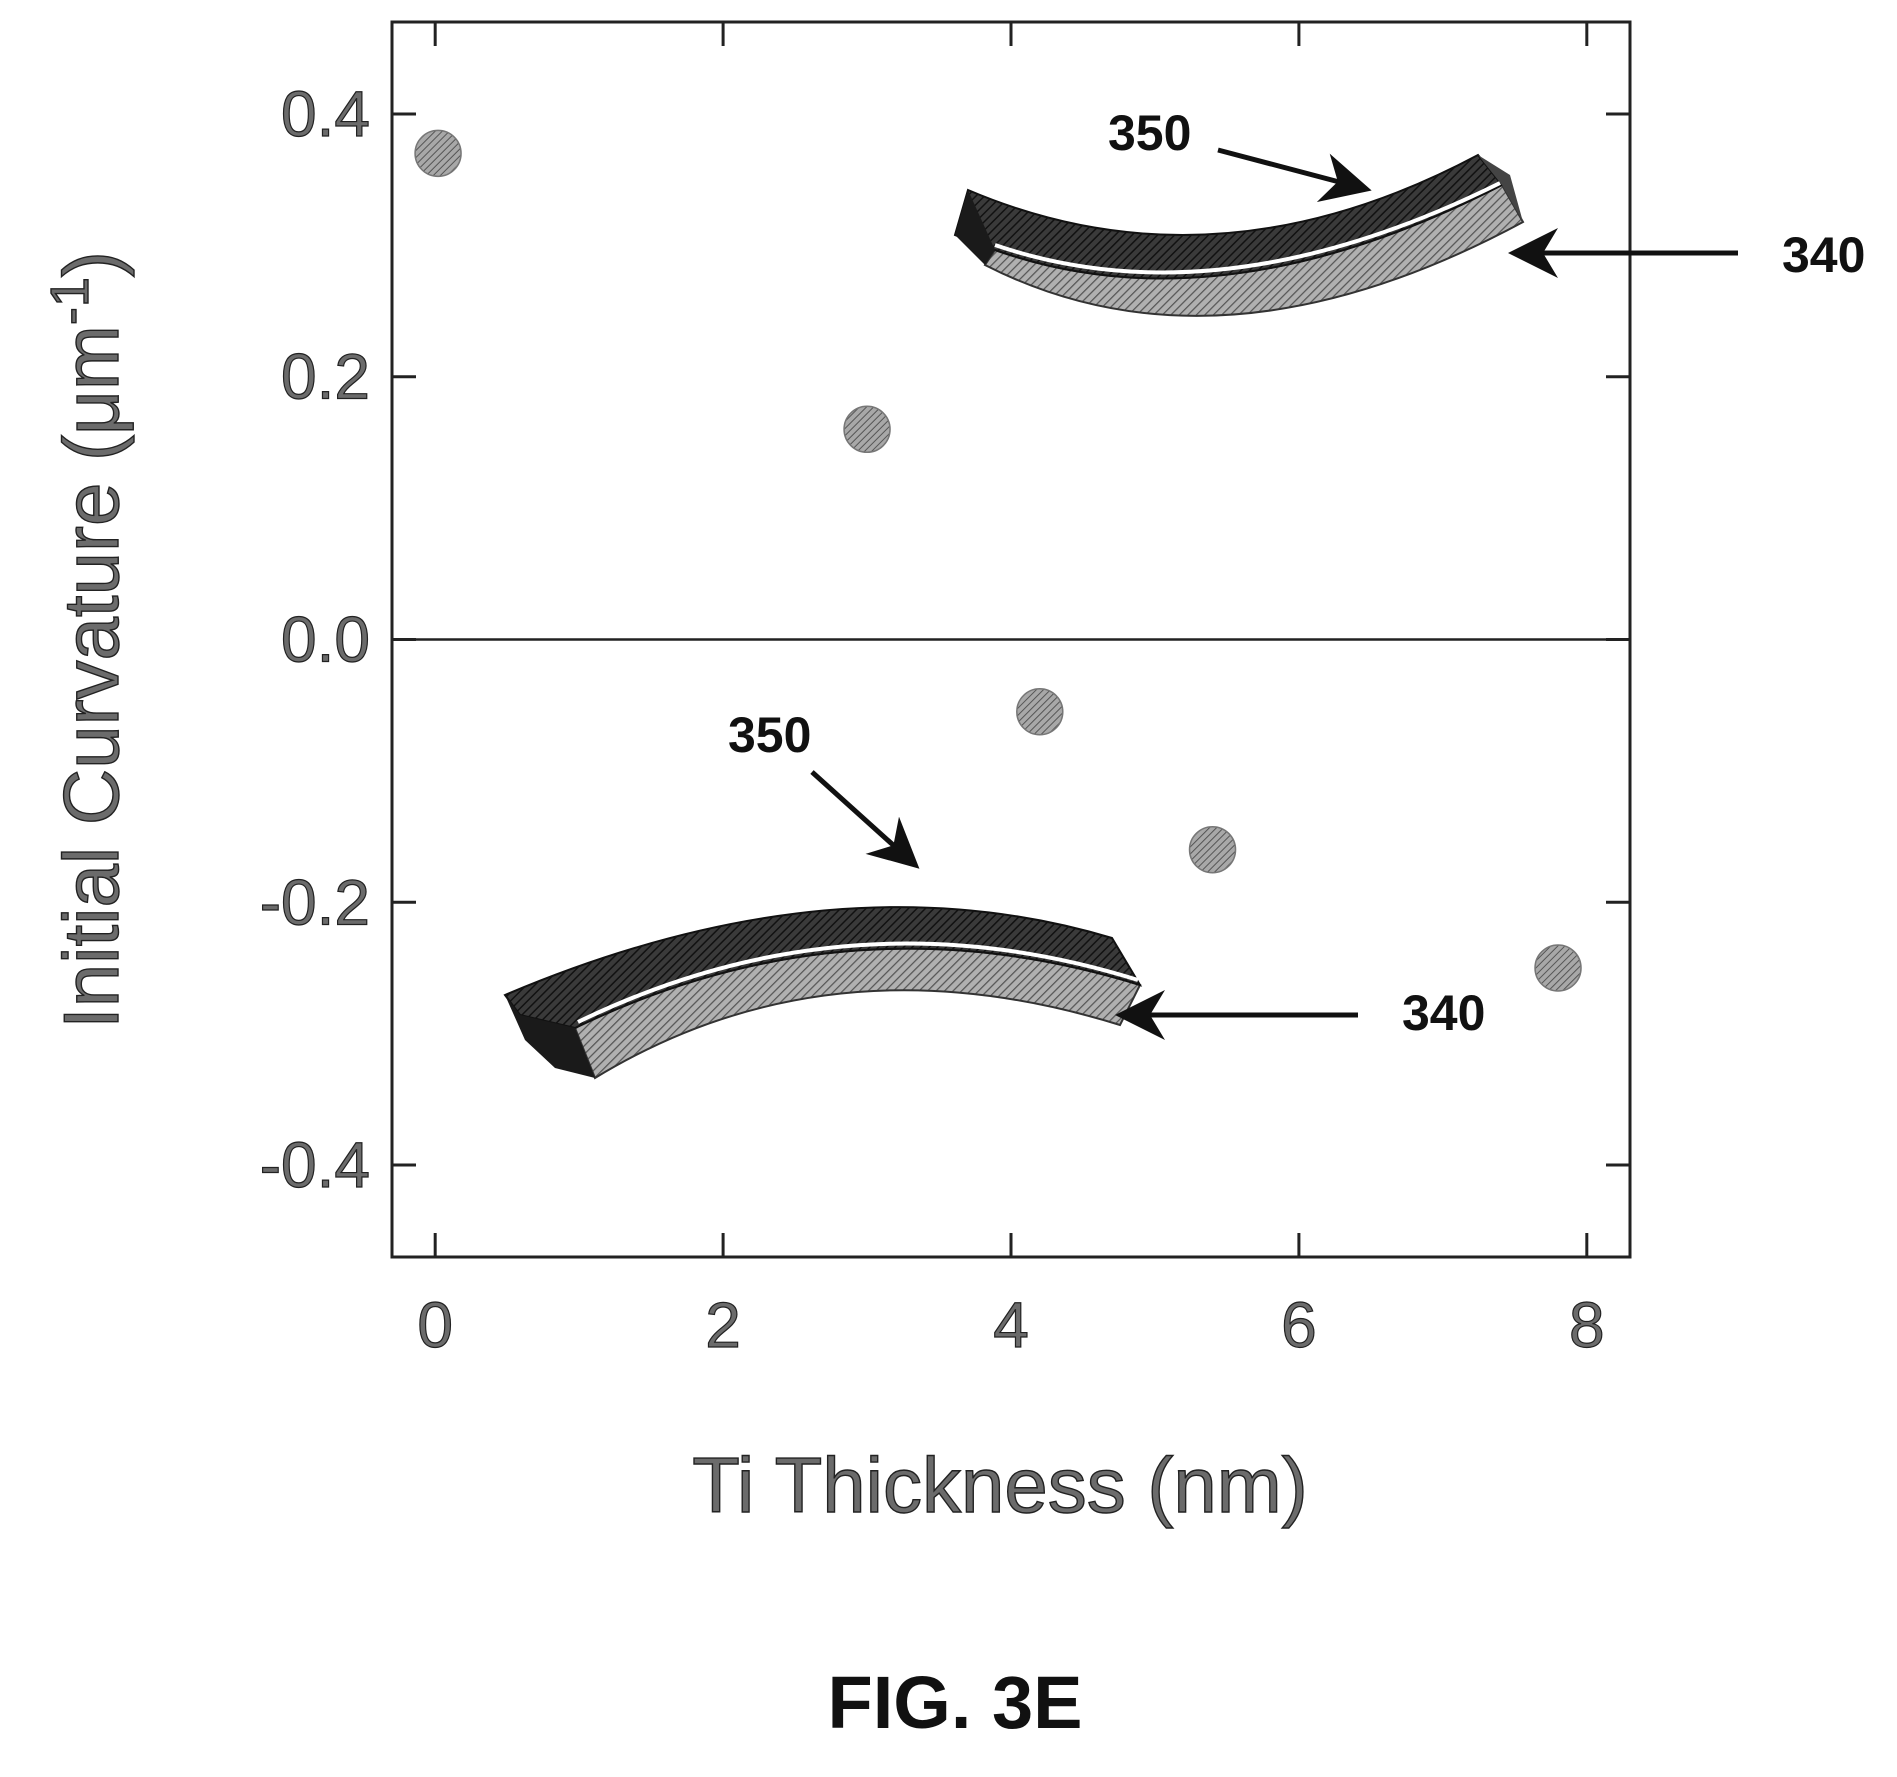  I want to click on x-tick-labels: 0 2 4 6 8, so click(1011, 1324).